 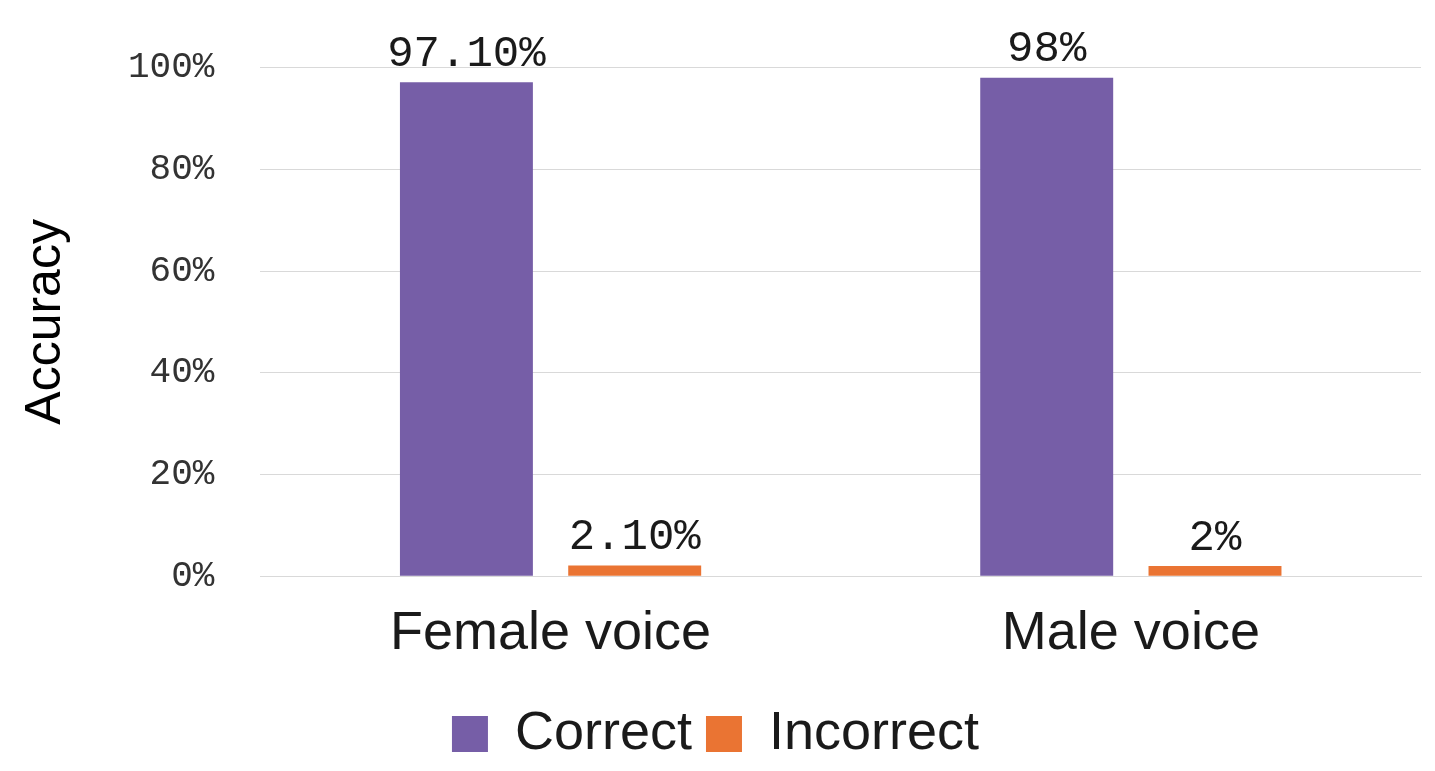 What do you see at coordinates (171, 68) in the screenshot?
I see `y-tick-label: 100%` at bounding box center [171, 68].